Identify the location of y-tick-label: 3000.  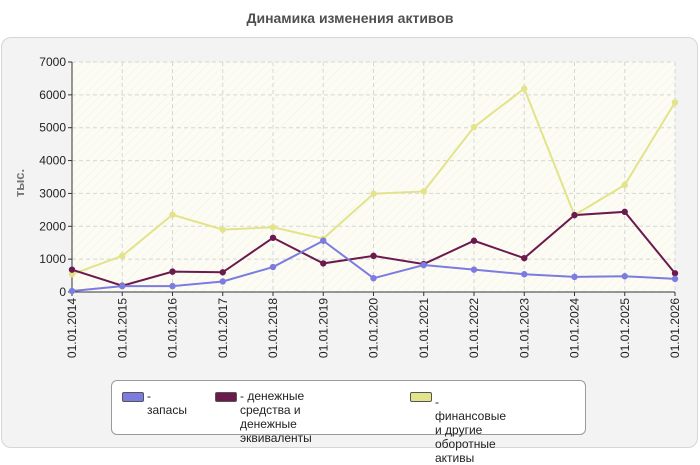
(52, 193).